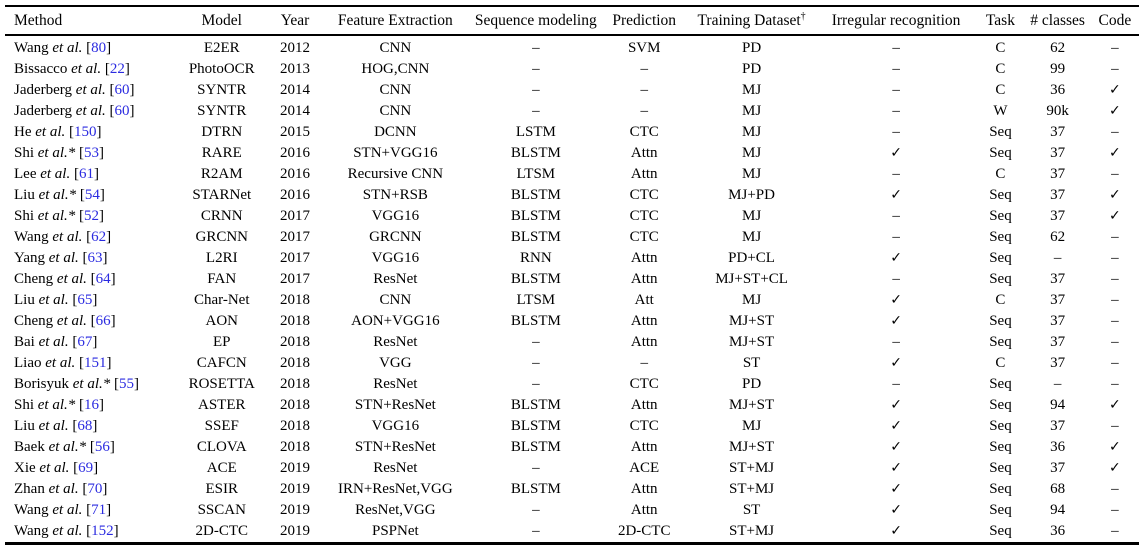 Image resolution: width=1144 pixels, height=555 pixels. What do you see at coordinates (102, 447) in the screenshot?
I see `citation-link: 56` at bounding box center [102, 447].